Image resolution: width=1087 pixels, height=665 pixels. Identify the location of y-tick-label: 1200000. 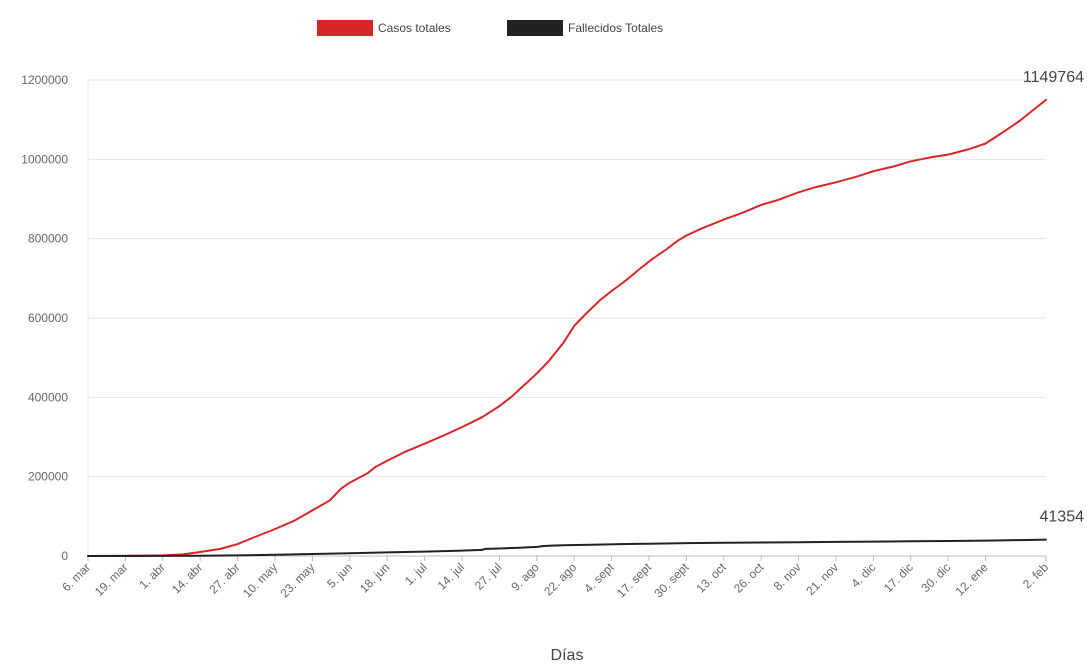
(44, 80).